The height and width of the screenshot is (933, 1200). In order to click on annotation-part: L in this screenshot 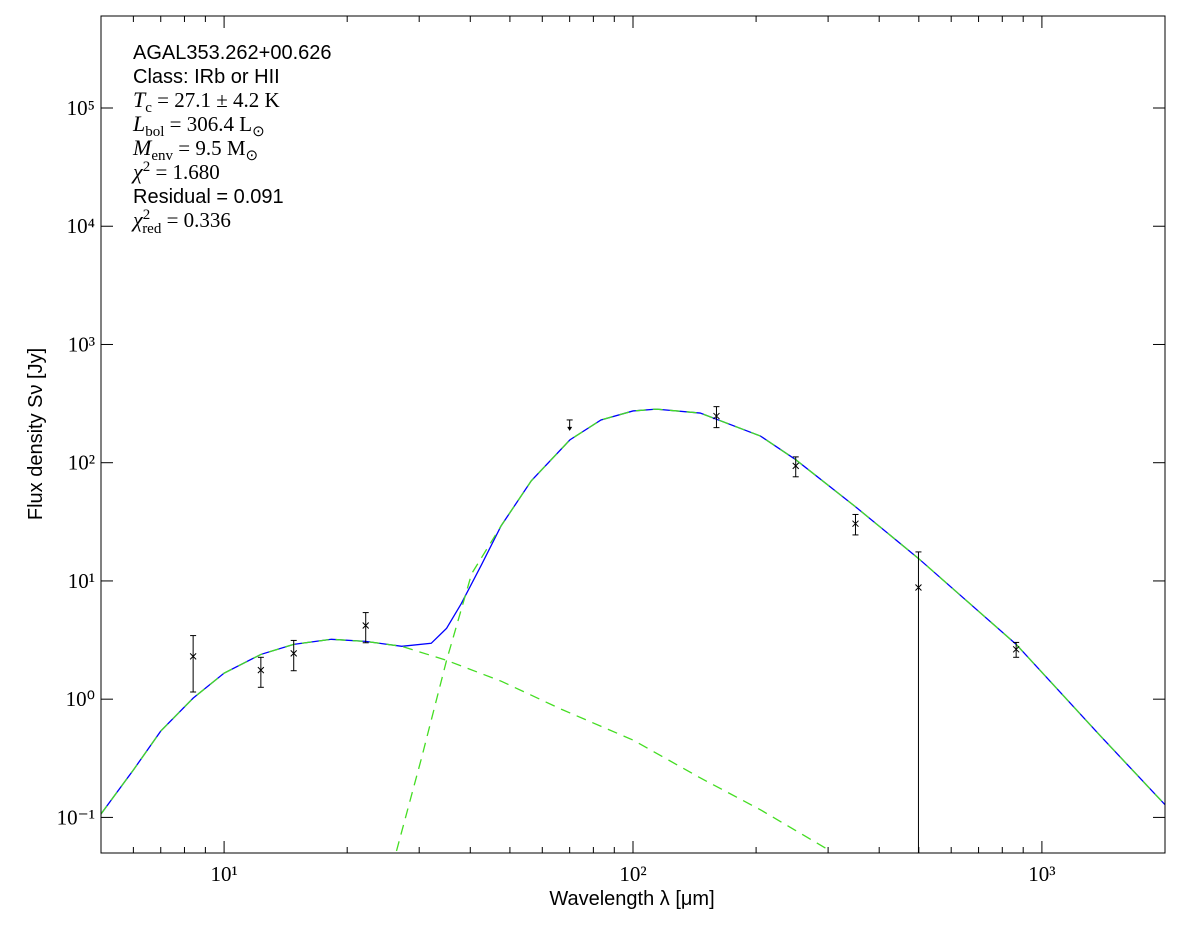, I will do `click(138, 123)`.